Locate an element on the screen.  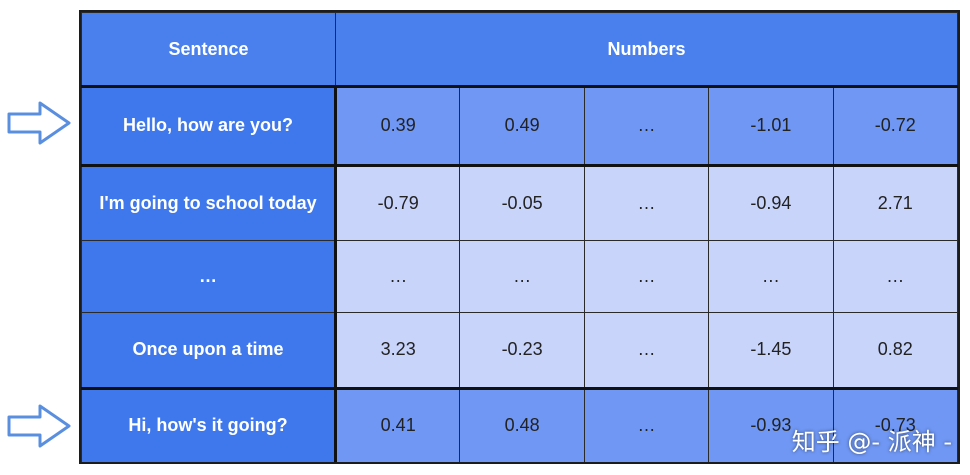
number-cell: -0.05 is located at coordinates (522, 203).